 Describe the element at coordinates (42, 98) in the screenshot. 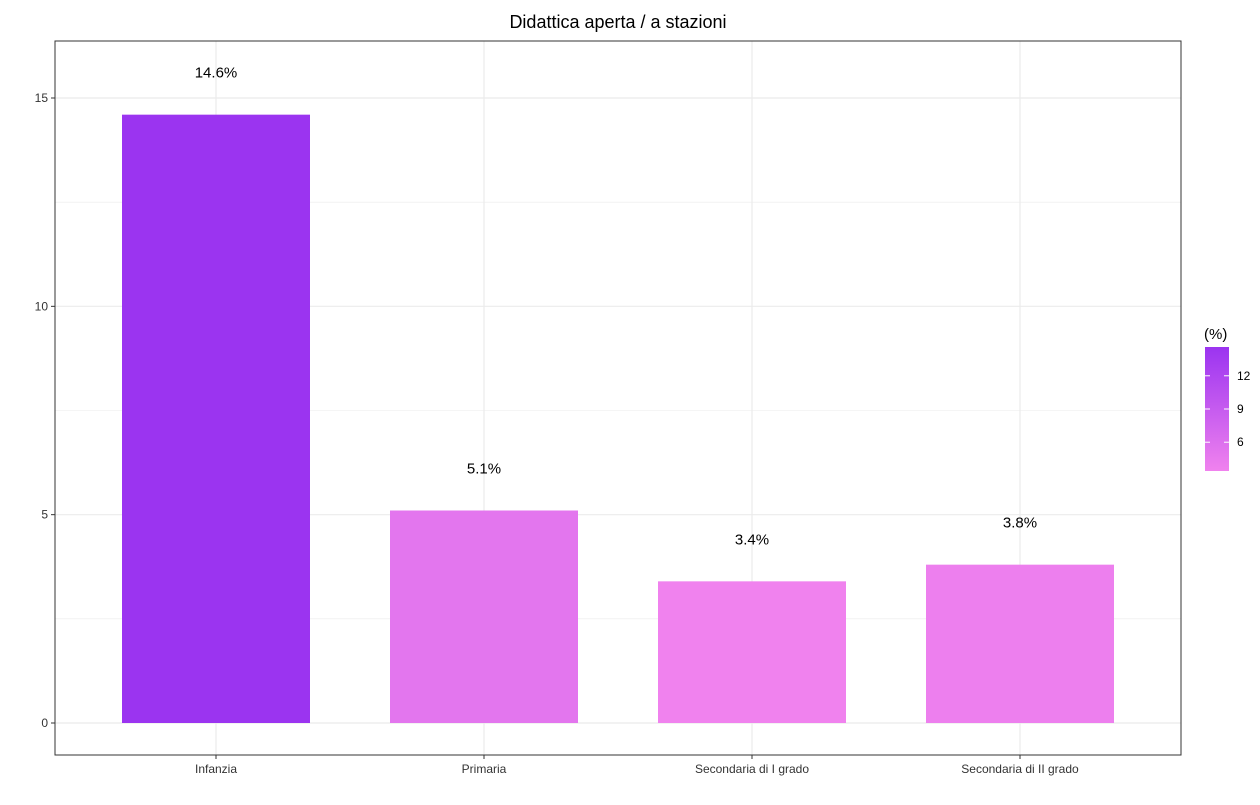

I see `y-tick-label: 15` at that location.